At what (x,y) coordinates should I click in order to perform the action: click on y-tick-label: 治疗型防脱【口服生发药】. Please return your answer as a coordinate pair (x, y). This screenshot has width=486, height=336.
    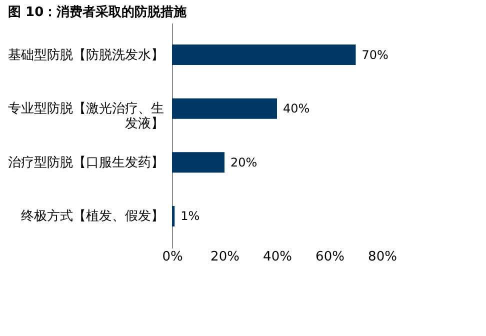
    Looking at the image, I should click on (86, 162).